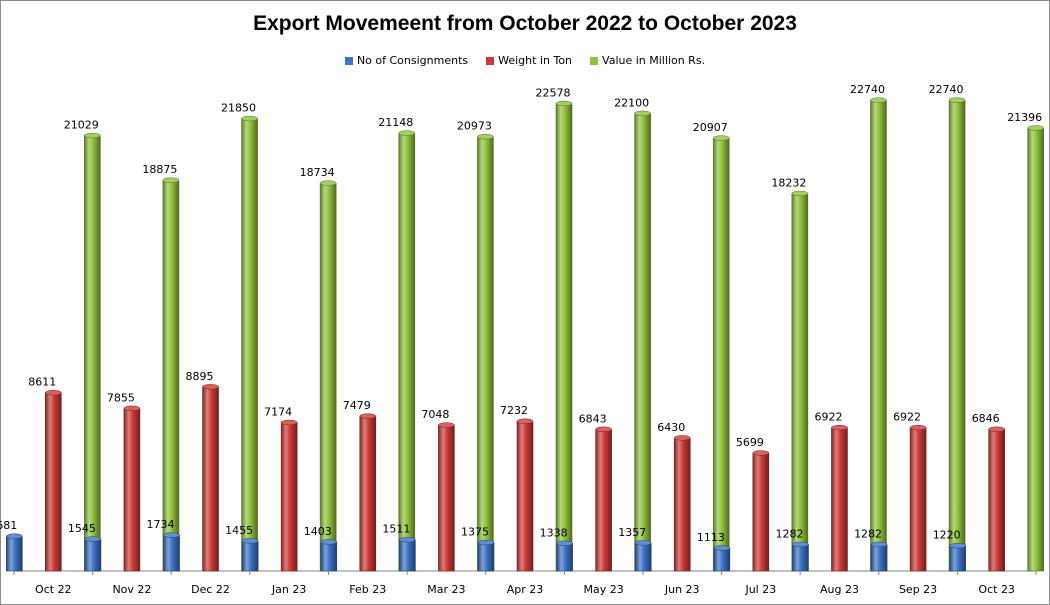 Image resolution: width=1050 pixels, height=605 pixels. What do you see at coordinates (828, 417) in the screenshot?
I see `data-label: 6922` at bounding box center [828, 417].